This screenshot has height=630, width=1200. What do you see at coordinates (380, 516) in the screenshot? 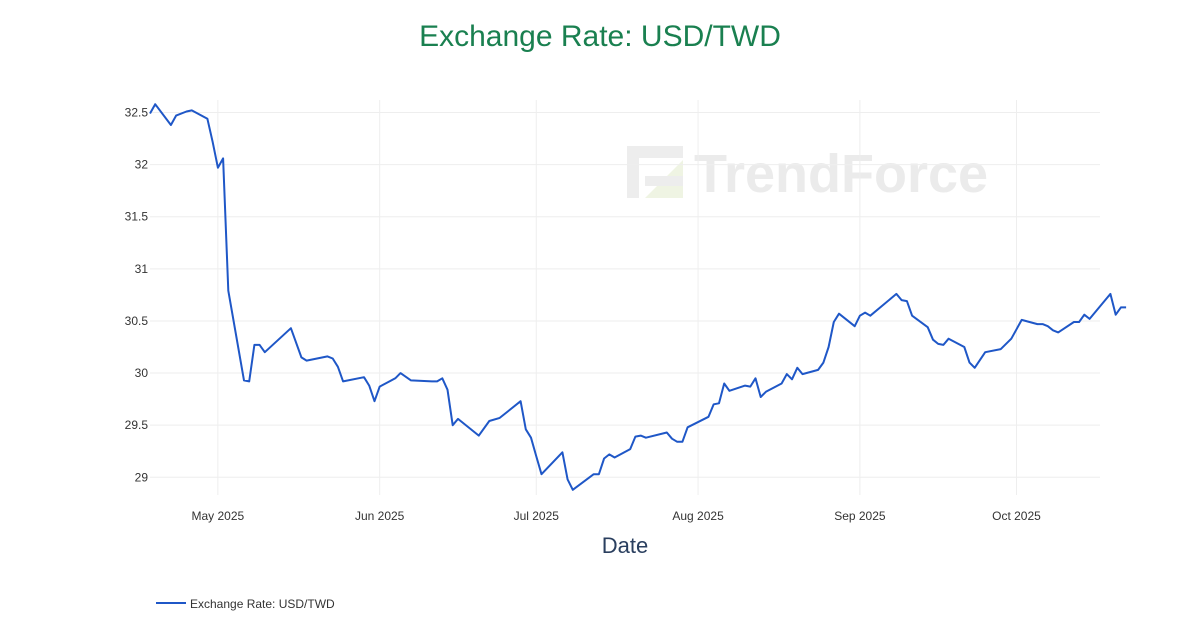
I see `x-tick-label: Jun 2025` at bounding box center [380, 516].